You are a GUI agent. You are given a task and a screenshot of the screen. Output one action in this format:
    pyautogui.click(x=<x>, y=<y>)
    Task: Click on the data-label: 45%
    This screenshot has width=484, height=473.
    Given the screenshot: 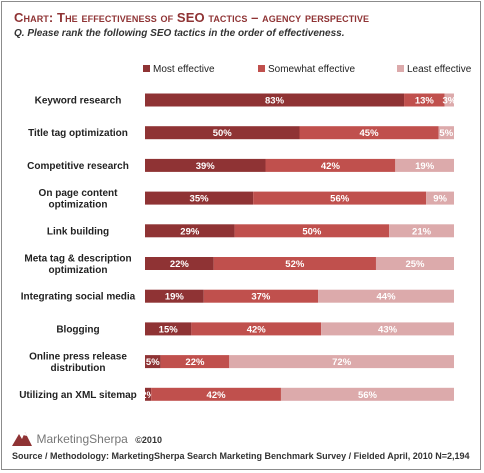 What is the action you would take?
    pyautogui.click(x=370, y=133)
    